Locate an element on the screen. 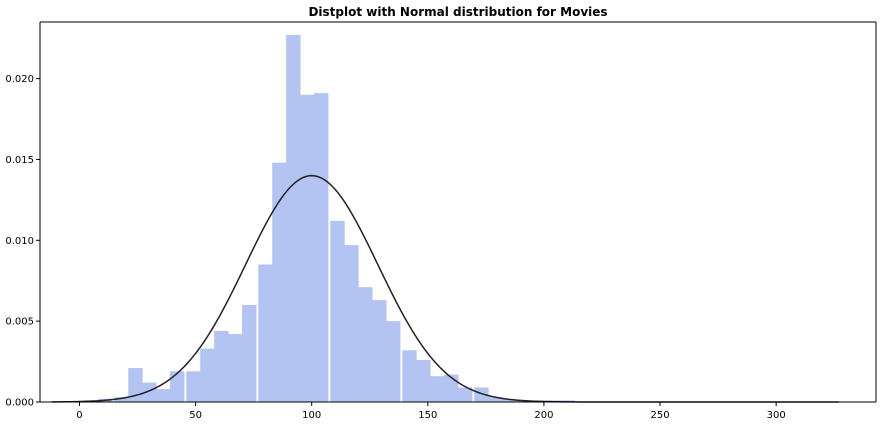 Image resolution: width=882 pixels, height=426 pixels. x-tick-label: 300 is located at coordinates (776, 415).